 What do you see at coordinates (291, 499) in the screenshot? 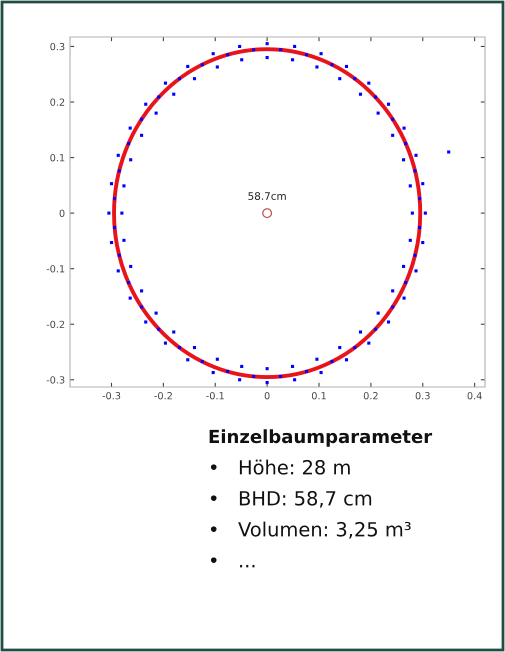
I see `text: • BHD: 58,7 cm` at bounding box center [291, 499].